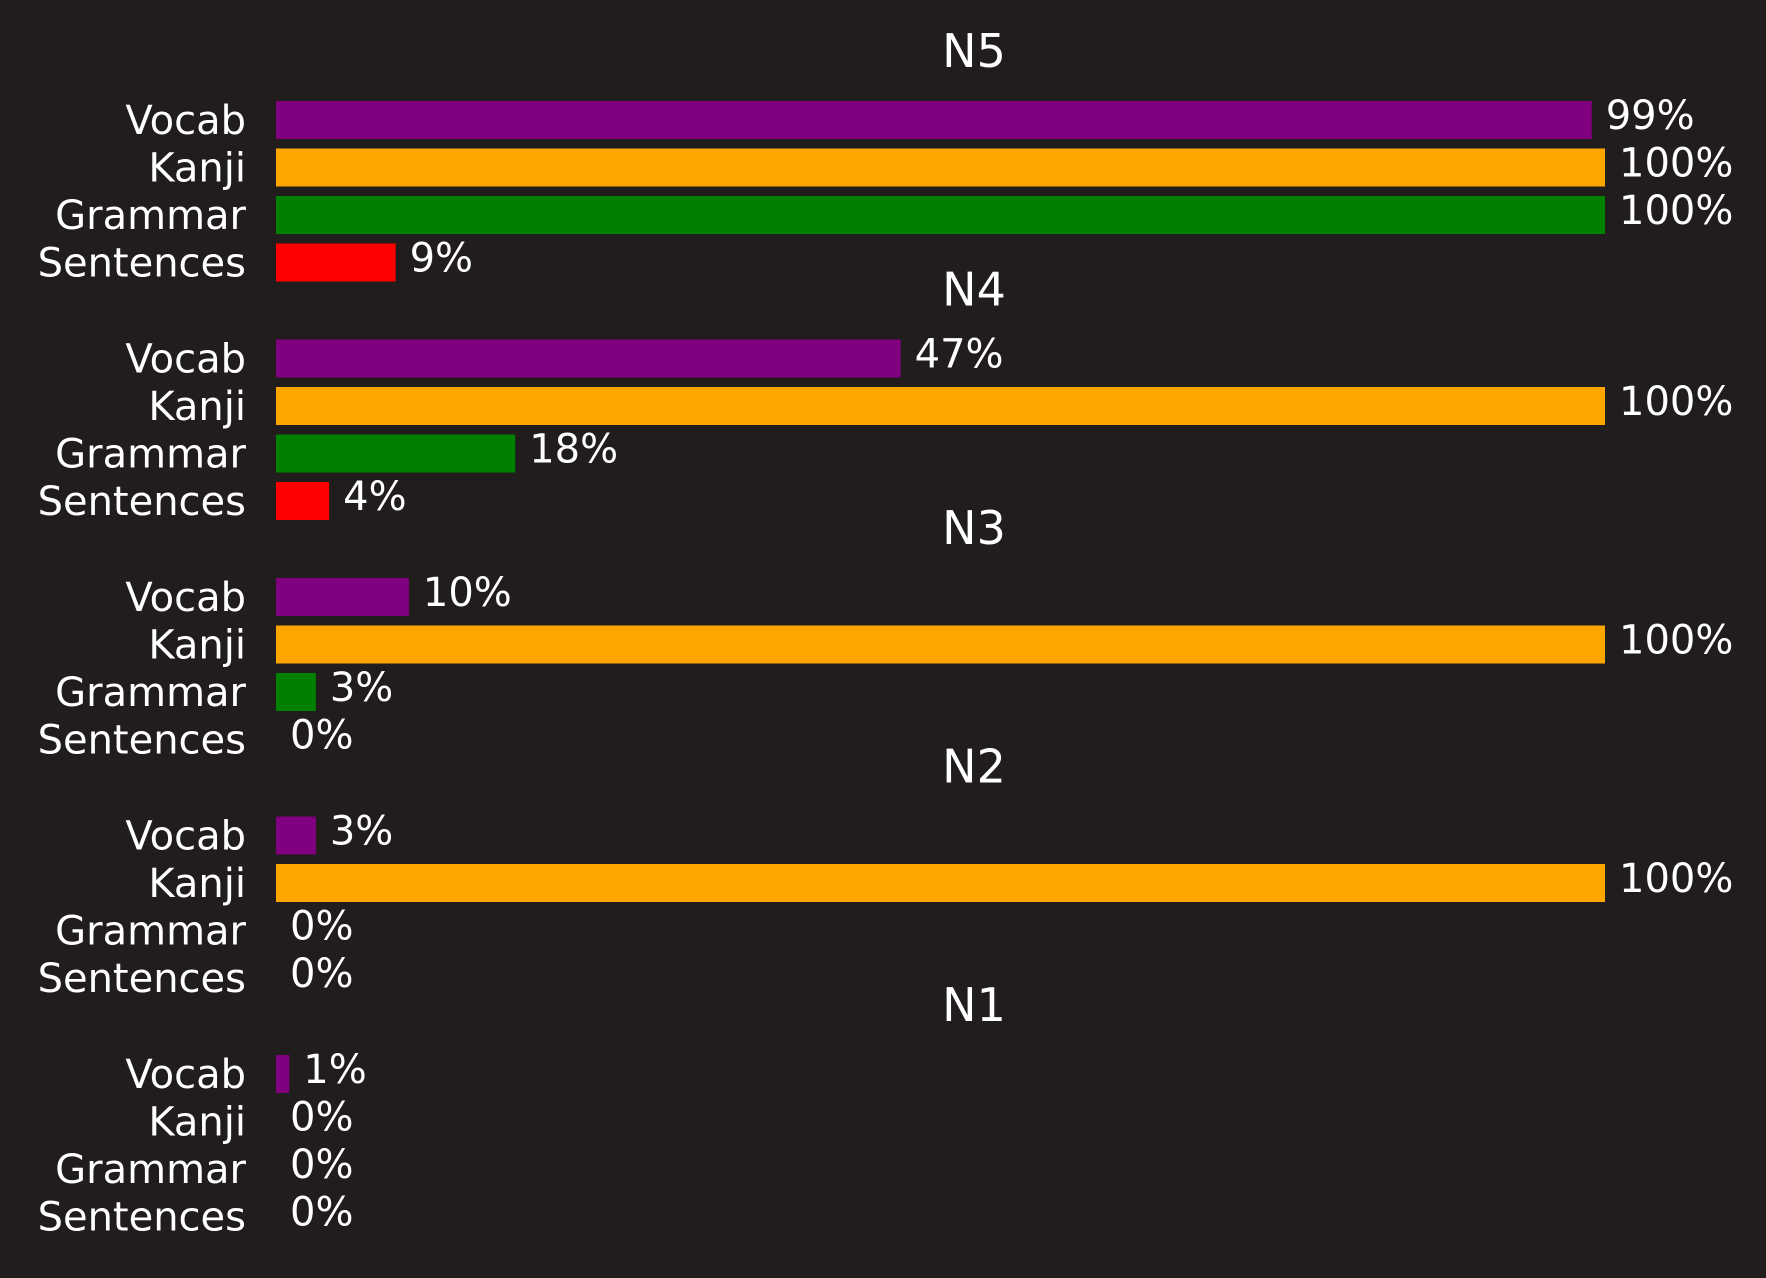  What do you see at coordinates (573, 450) in the screenshot?
I see `data-label-grammar: 18%` at bounding box center [573, 450].